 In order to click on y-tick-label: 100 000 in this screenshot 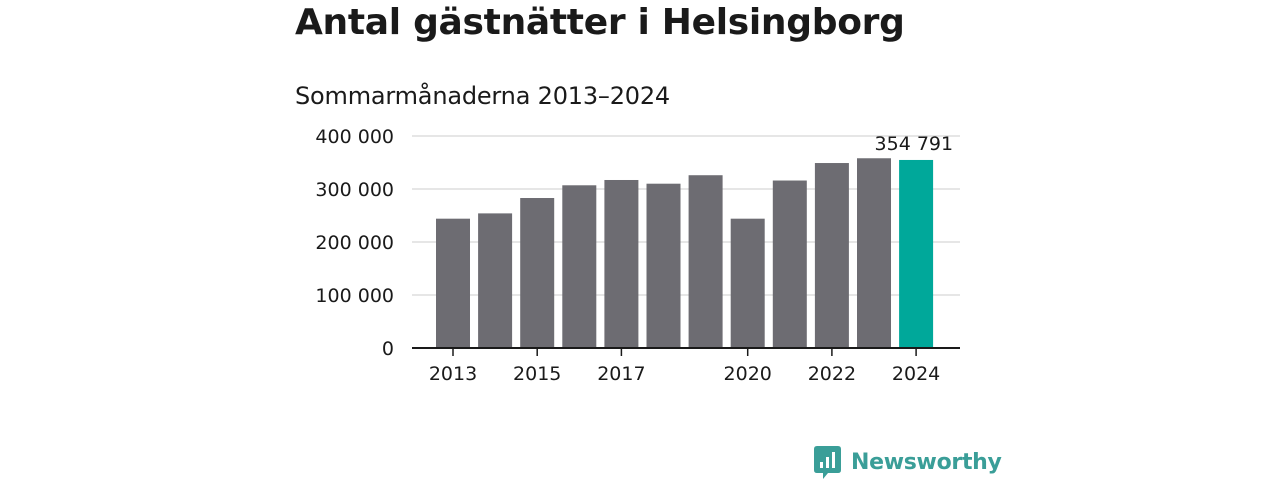, I will do `click(354, 296)`.